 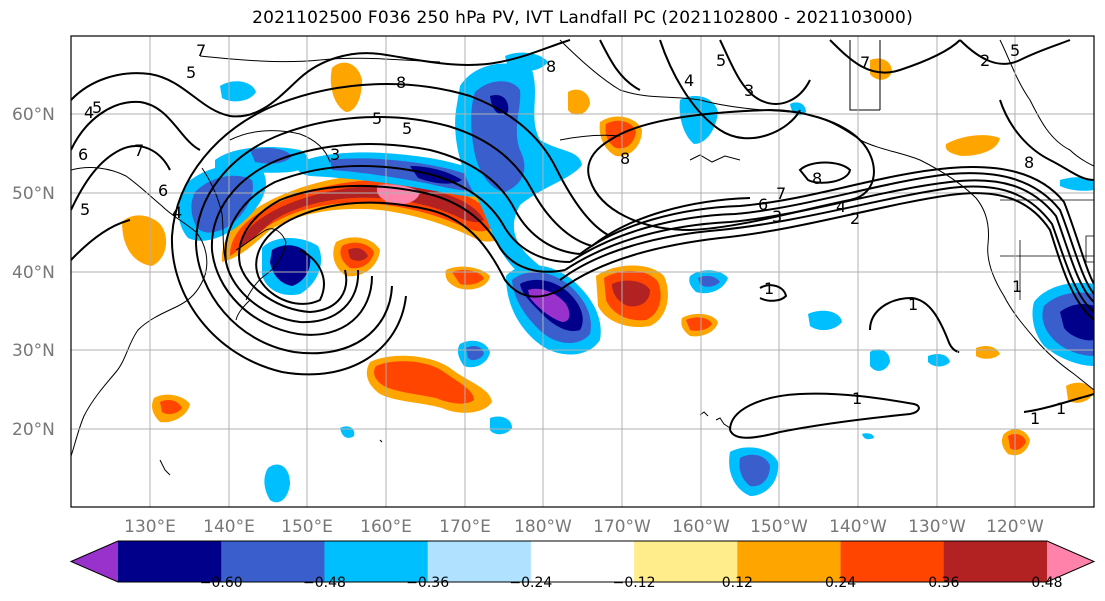 I want to click on lon-label: 140°E, so click(x=229, y=527).